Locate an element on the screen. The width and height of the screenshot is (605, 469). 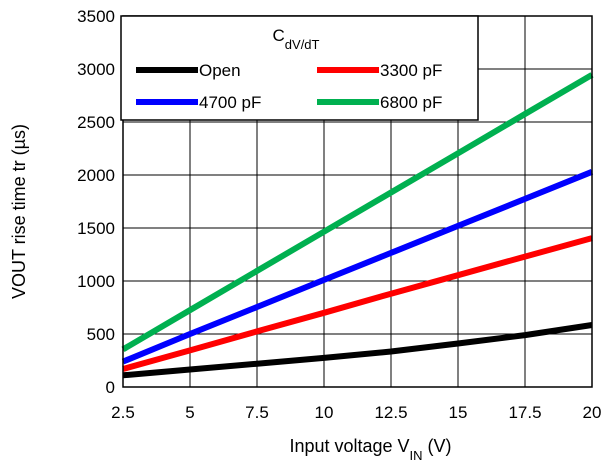
y-axis-label: VOUT rise time tr (µs) is located at coordinates (19, 211).